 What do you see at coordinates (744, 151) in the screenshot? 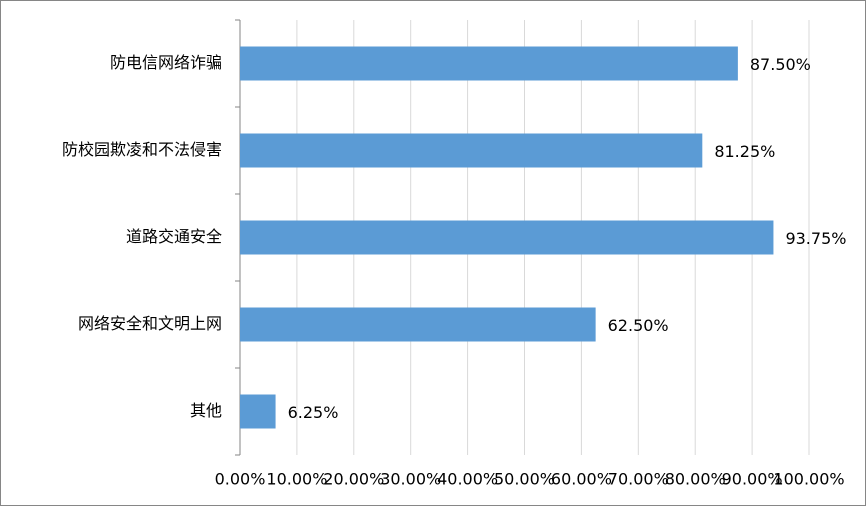
I see `data-label: 81.25%` at bounding box center [744, 151].